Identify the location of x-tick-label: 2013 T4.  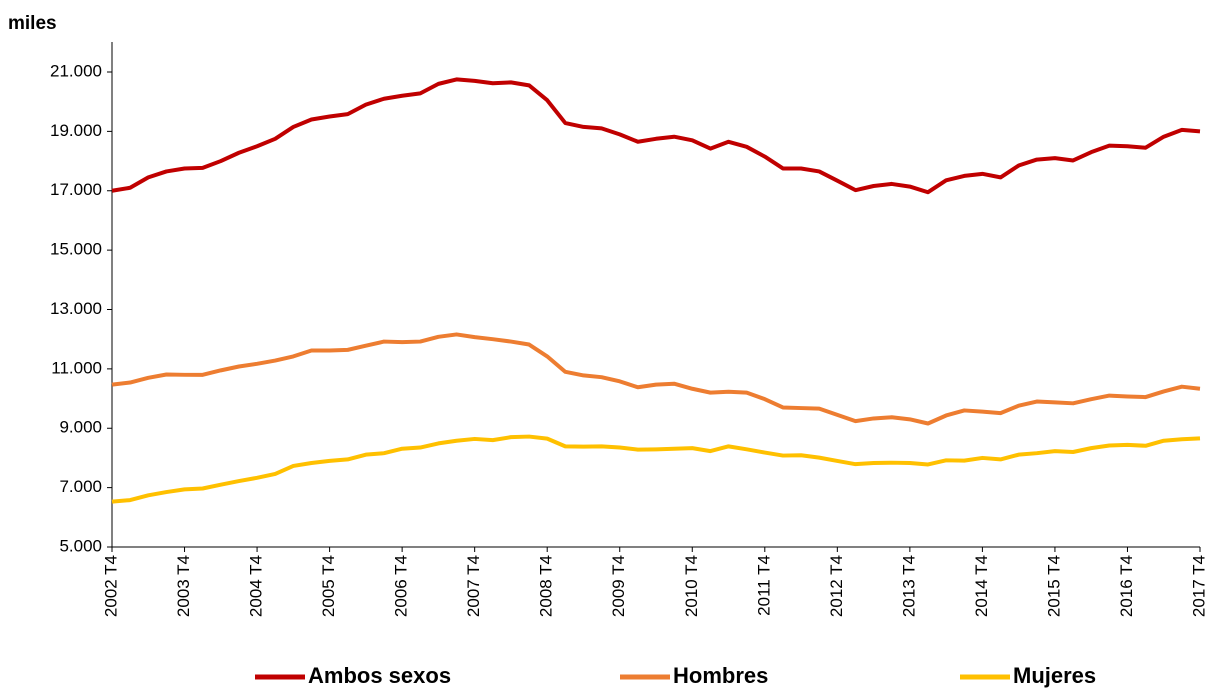
(908, 586).